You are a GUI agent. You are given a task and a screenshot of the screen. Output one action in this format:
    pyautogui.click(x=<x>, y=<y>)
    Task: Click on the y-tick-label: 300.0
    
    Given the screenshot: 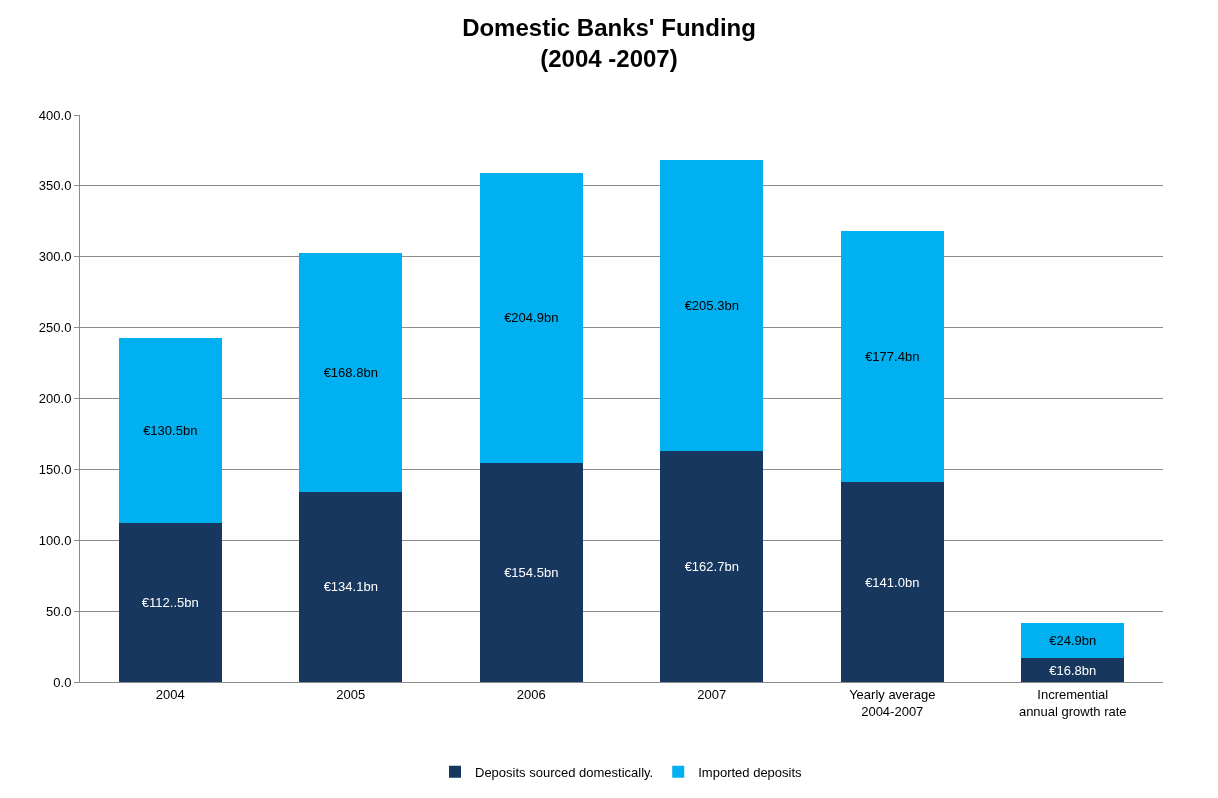 What is the action you would take?
    pyautogui.click(x=55, y=257)
    